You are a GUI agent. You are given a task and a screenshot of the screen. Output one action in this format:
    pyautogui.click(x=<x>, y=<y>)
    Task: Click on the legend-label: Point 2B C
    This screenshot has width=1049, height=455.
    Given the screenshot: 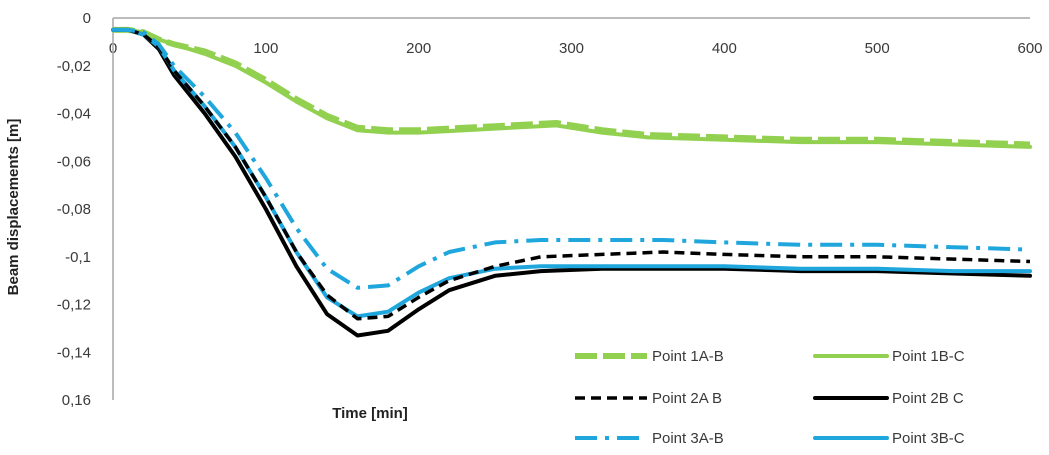 What is the action you would take?
    pyautogui.click(x=928, y=398)
    